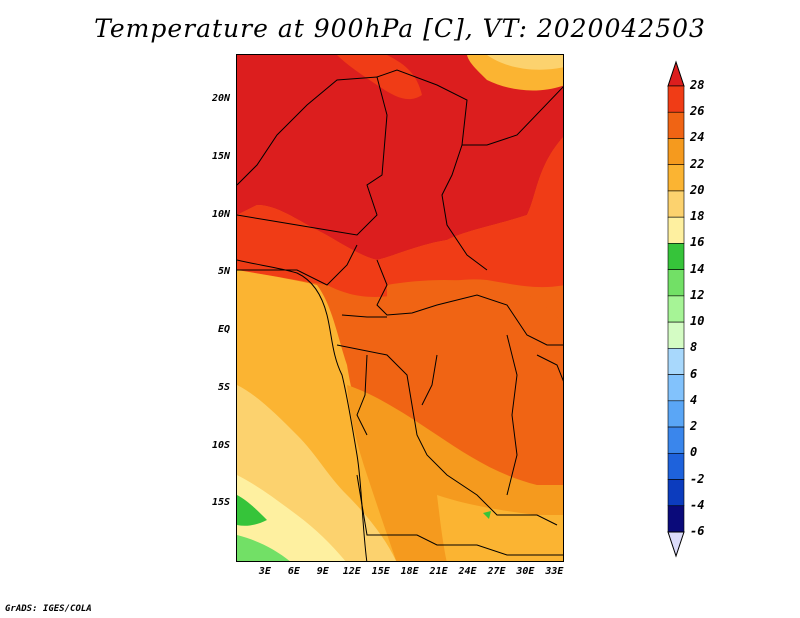 Image resolution: width=800 pixels, height=618 pixels. Describe the element at coordinates (220, 156) in the screenshot. I see `y-tick-label: 15N` at that location.